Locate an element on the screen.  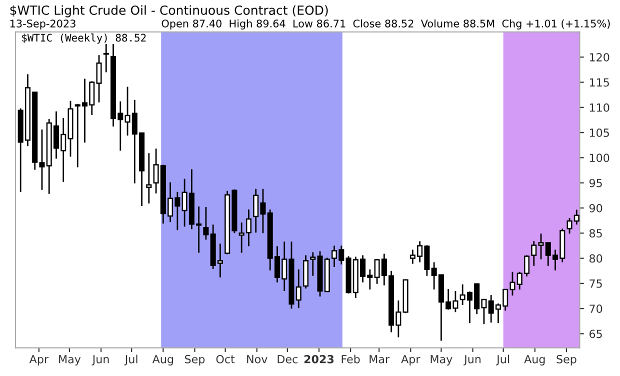
annotation: $WTIC (Weekly) 88.52 is located at coordinates (84, 39).